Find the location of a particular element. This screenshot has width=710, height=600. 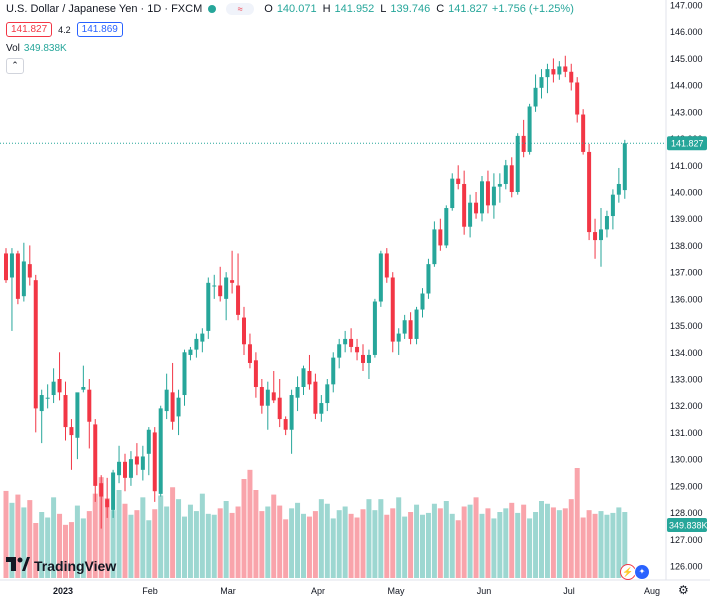

price-tick-label: 135.000 is located at coordinates (686, 326).